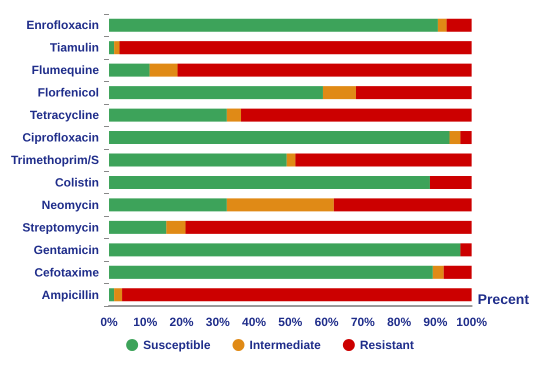  Describe the element at coordinates (145, 322) in the screenshot. I see `x-tick-label: 10%` at that location.